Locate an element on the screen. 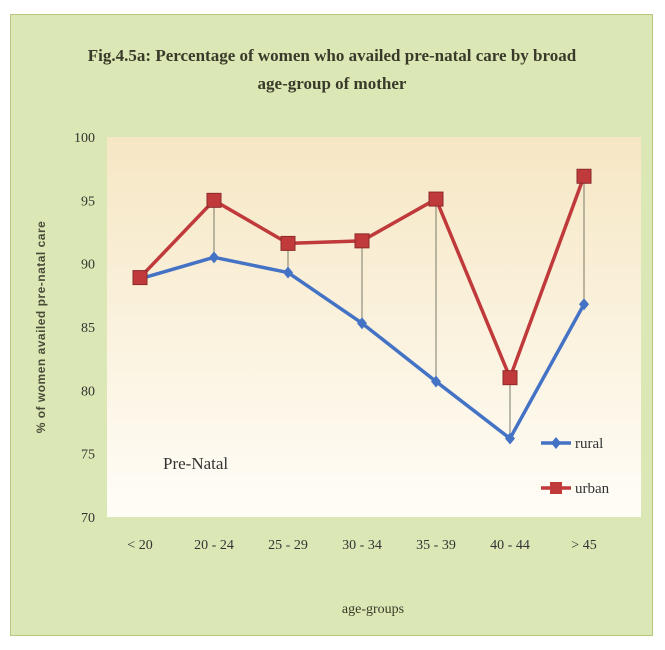 Image resolution: width=665 pixels, height=650 pixels. y-tick-label: 100 is located at coordinates (84, 138).